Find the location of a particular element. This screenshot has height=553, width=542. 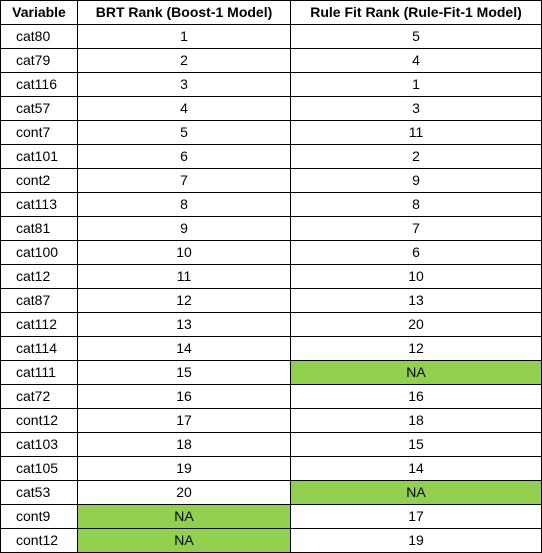

variable-cell: cat12 is located at coordinates (39, 276).